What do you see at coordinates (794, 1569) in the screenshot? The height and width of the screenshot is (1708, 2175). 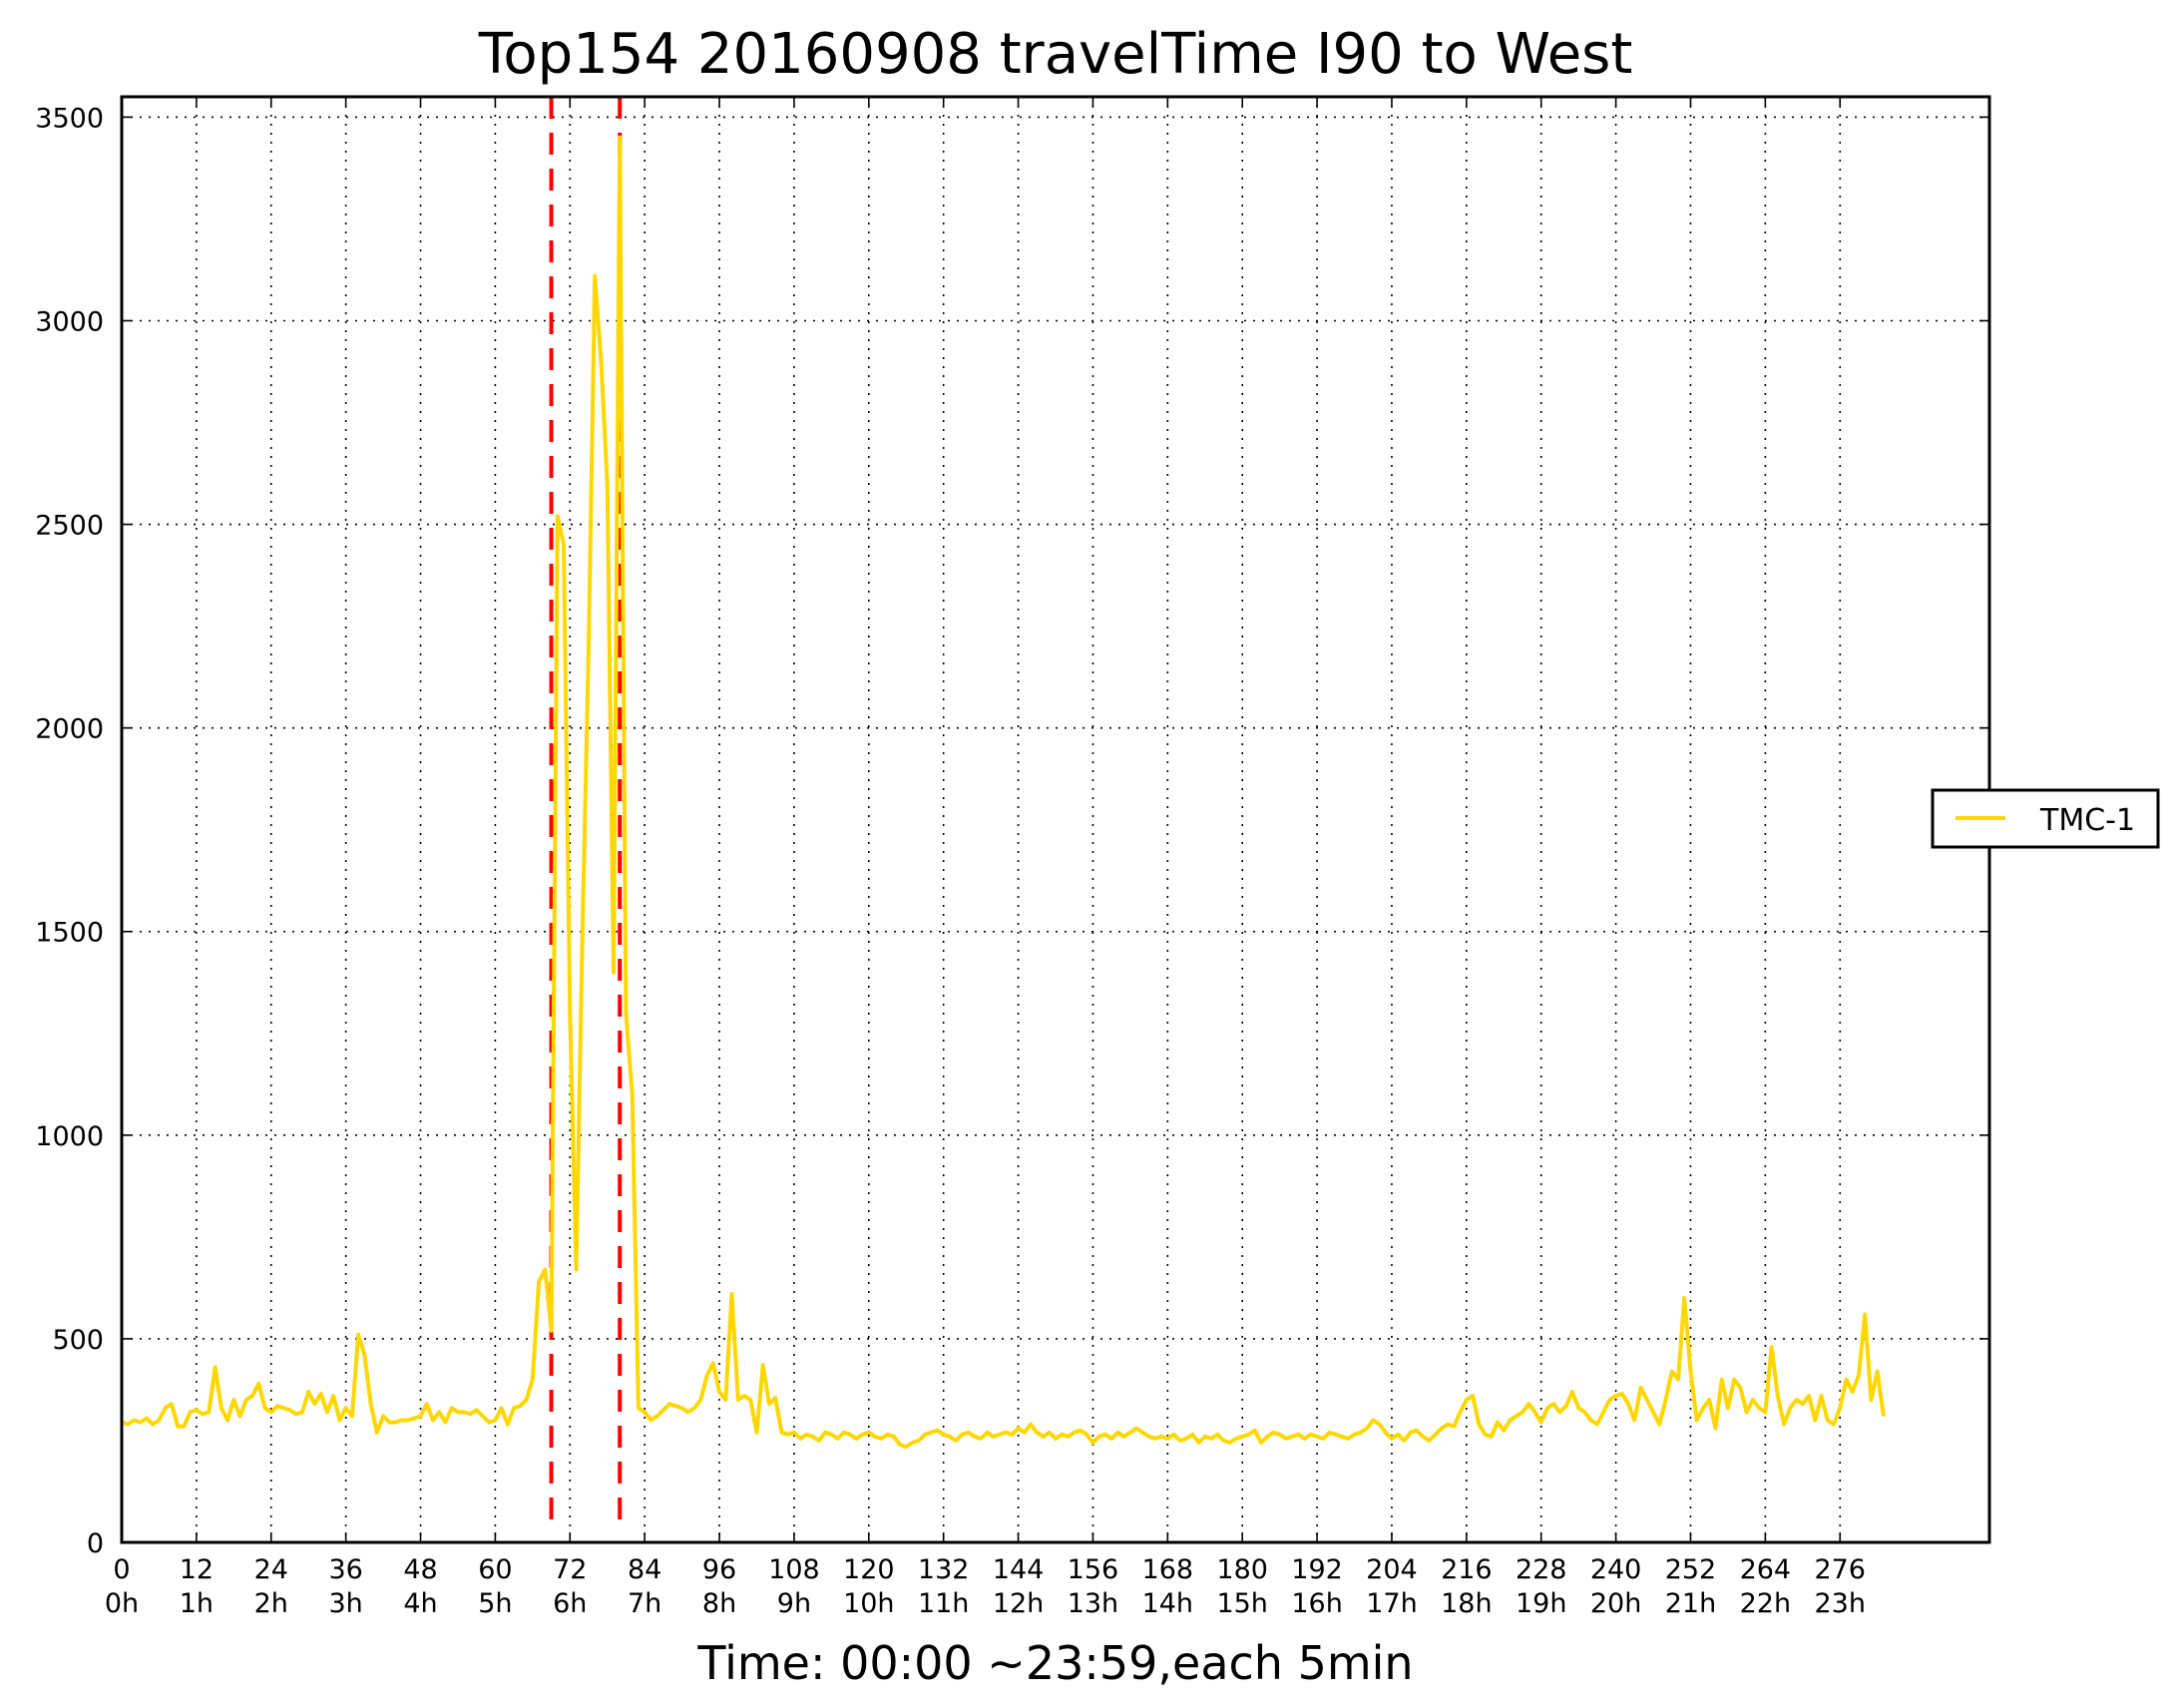 I see `x-tick-label: 108` at bounding box center [794, 1569].